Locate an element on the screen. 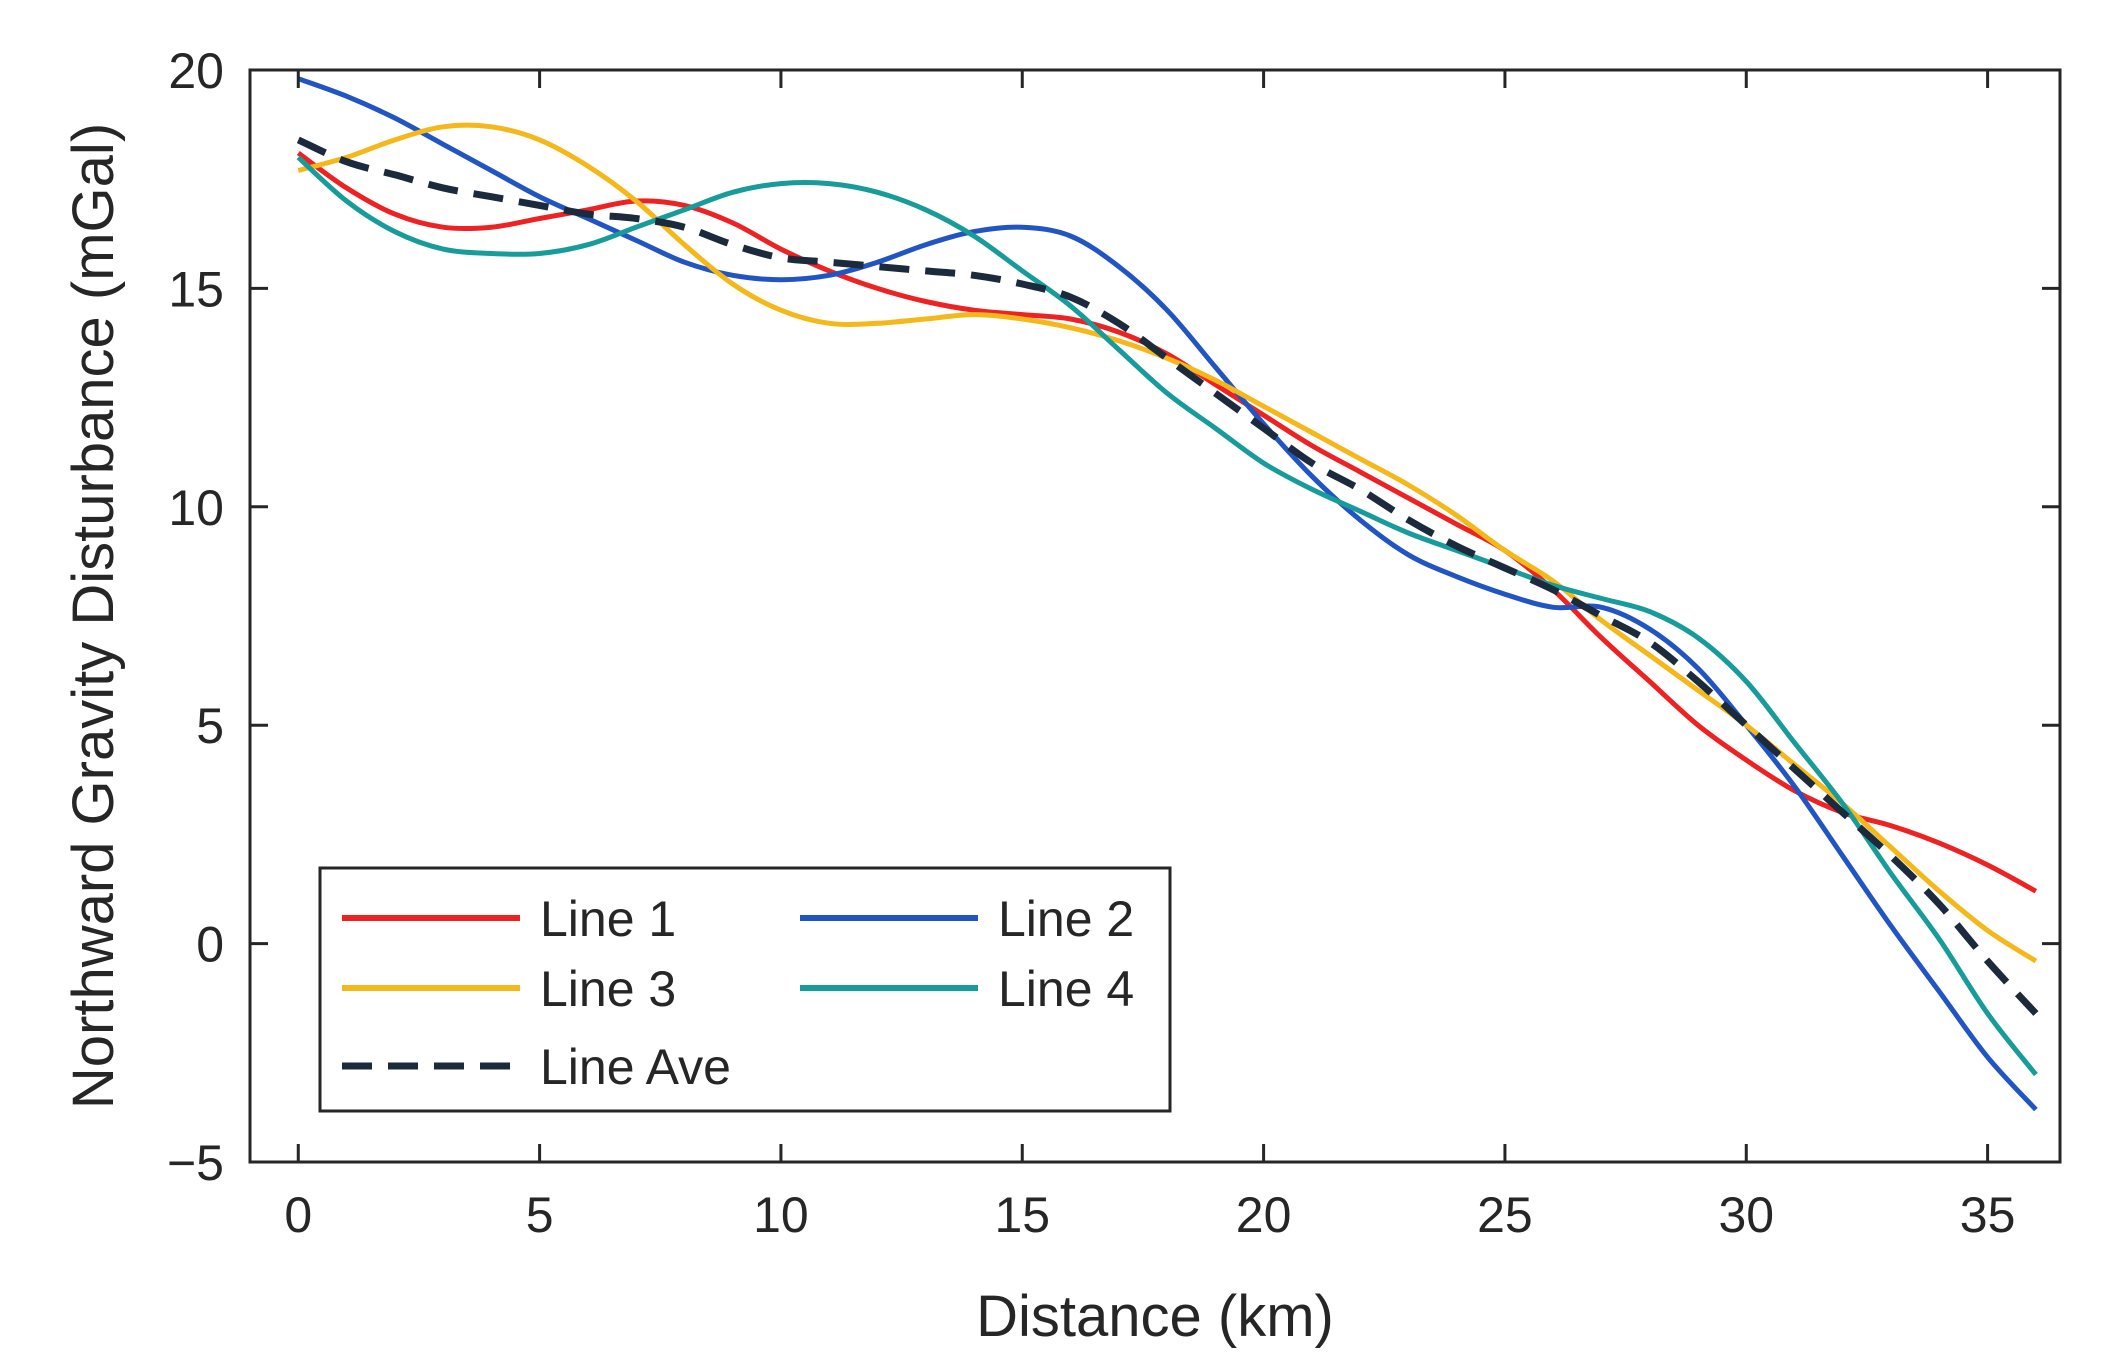  legend-label-line-1: Line 1 is located at coordinates (608, 919).